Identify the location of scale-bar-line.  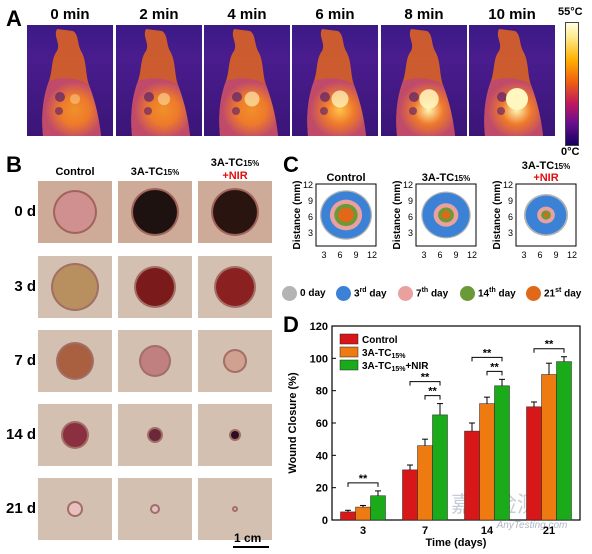
(251, 547).